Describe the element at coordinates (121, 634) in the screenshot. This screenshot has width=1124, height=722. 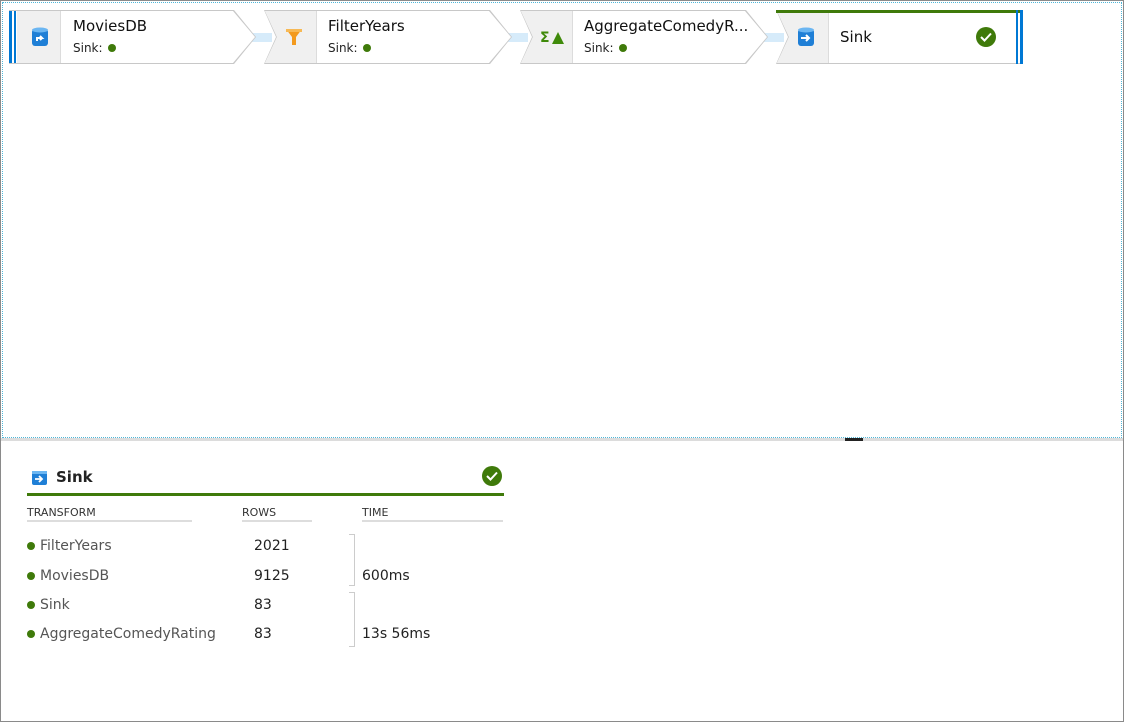
I see `transform-name: AggregateComedyRating` at that location.